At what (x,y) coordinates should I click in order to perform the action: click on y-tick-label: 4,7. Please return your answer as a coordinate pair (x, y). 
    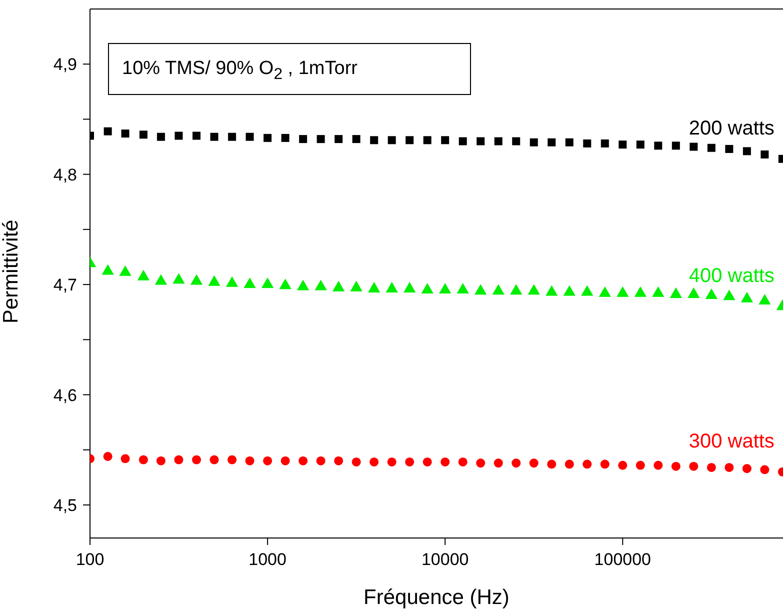
    Looking at the image, I should click on (65, 285).